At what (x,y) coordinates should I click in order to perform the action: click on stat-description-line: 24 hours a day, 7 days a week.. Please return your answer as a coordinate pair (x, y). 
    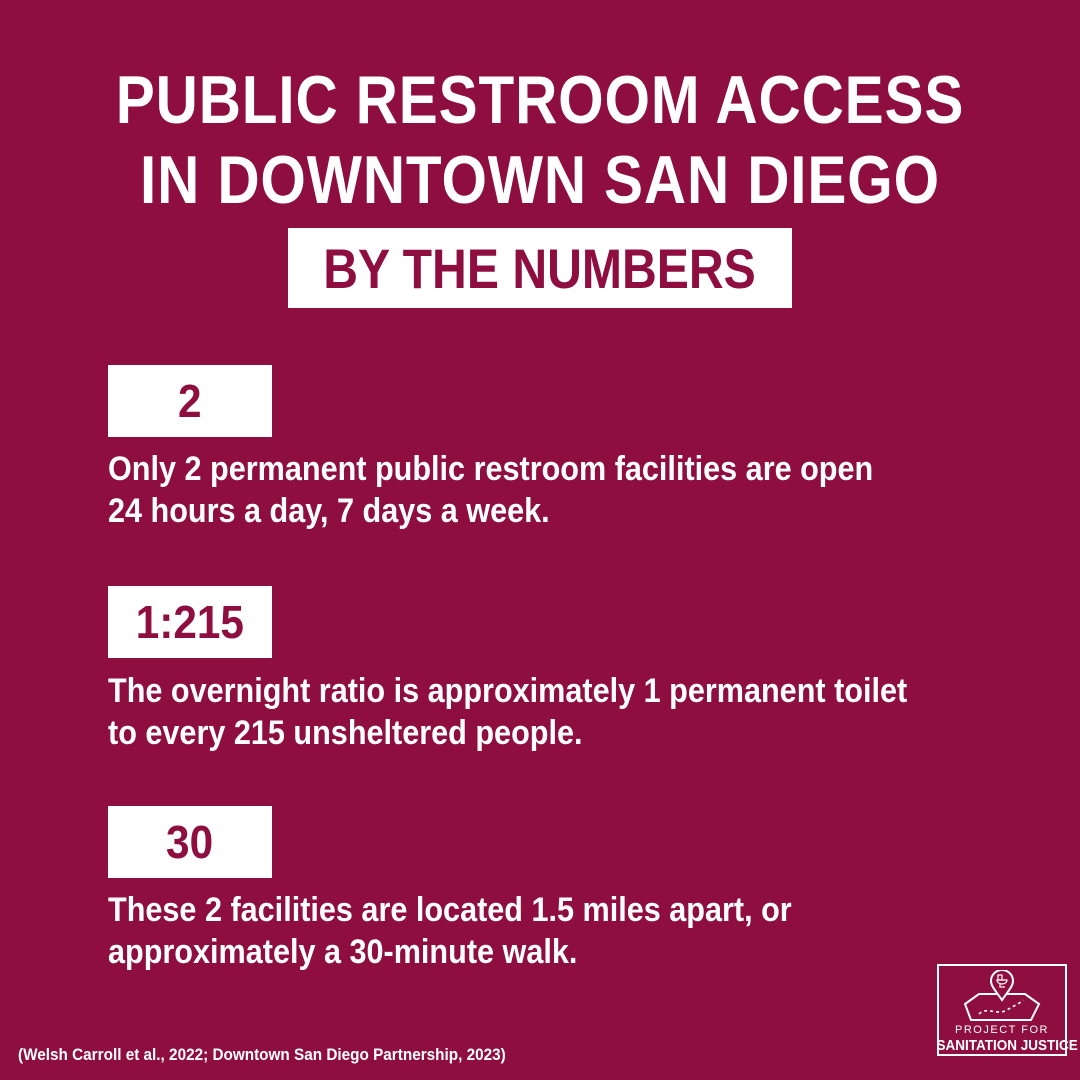
    Looking at the image, I should click on (329, 511).